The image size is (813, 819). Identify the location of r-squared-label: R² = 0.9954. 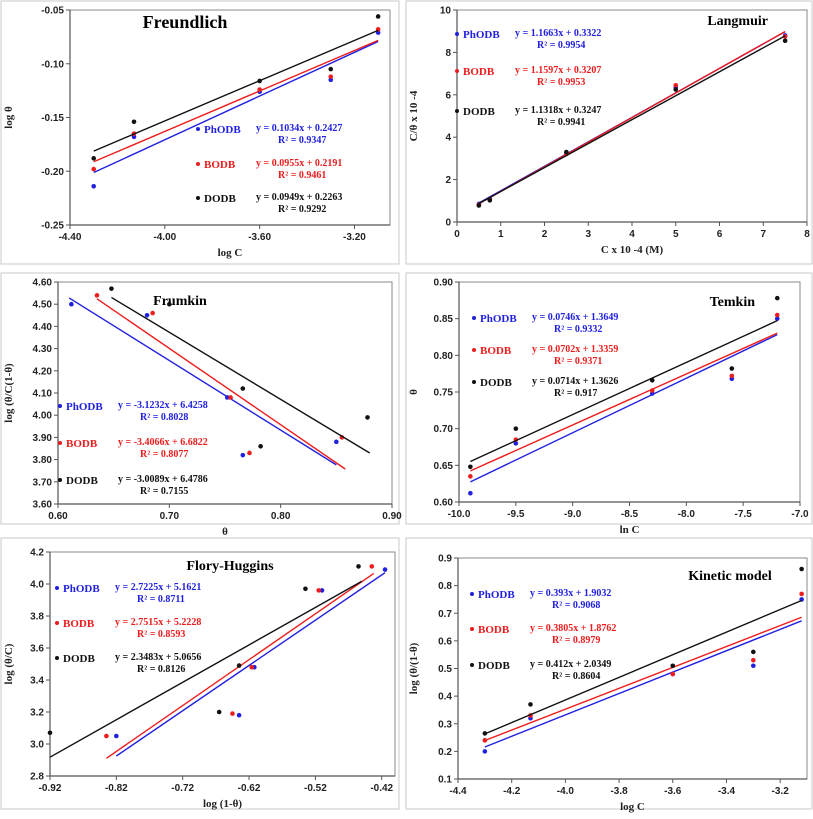
(561, 45).